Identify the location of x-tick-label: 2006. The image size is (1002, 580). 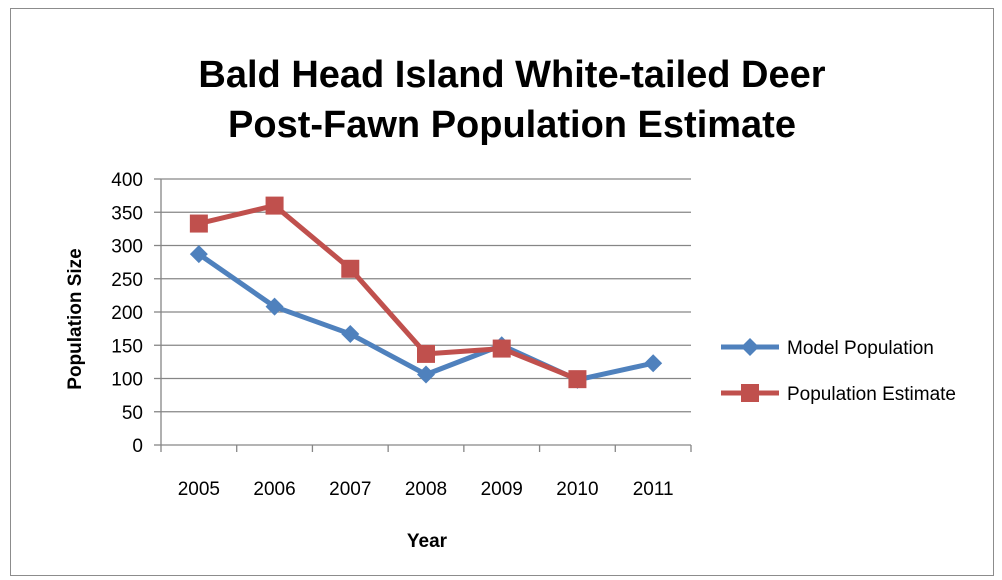
(274, 489).